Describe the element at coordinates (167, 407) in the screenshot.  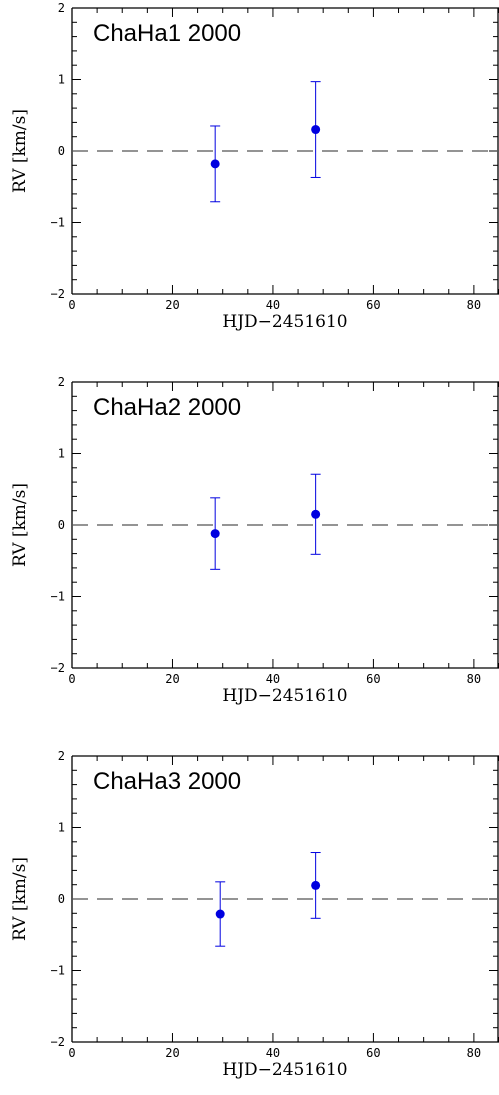
I see `chart-title: ChaHa2 2000` at that location.